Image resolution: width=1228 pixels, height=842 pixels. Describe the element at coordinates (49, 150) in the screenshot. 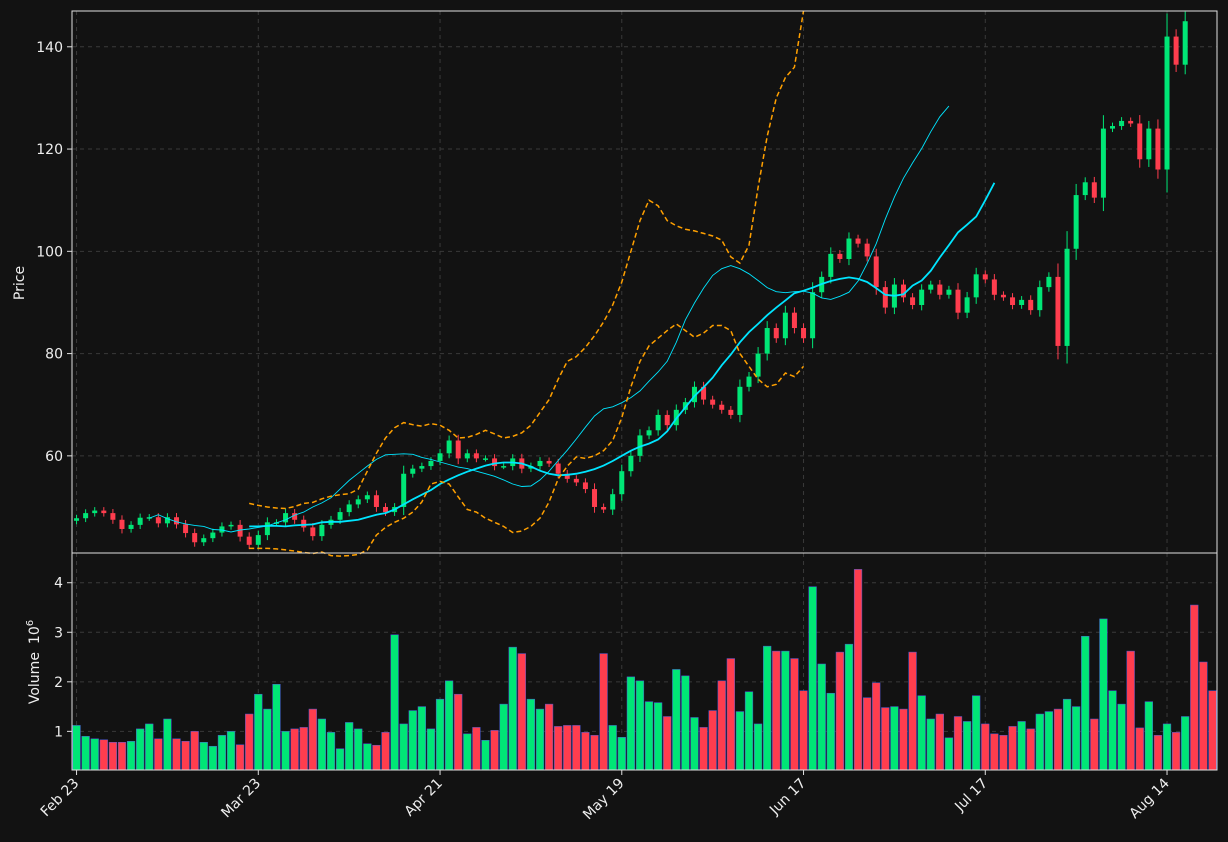

I see `price-tick-label: 120` at that location.